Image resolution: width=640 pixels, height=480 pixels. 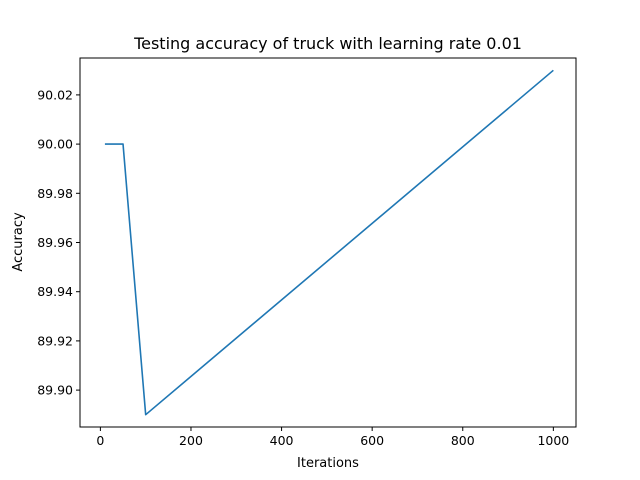 I want to click on y-tick-label: 90.00, so click(x=55, y=144).